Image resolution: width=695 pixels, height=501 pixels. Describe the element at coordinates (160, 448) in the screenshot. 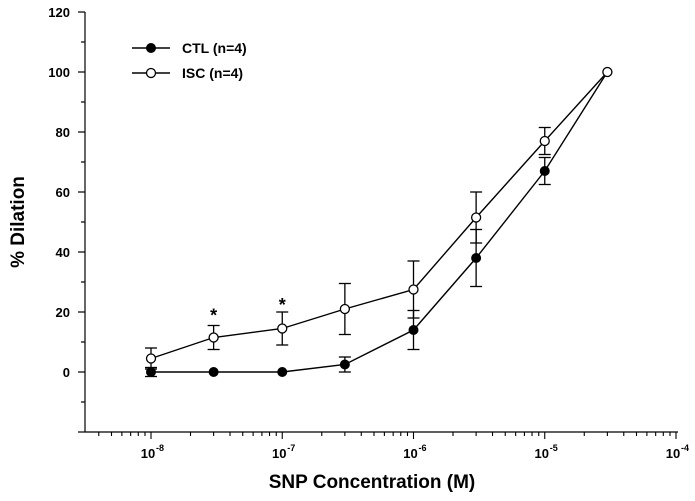

I see `x-tick-exponent: -8` at that location.